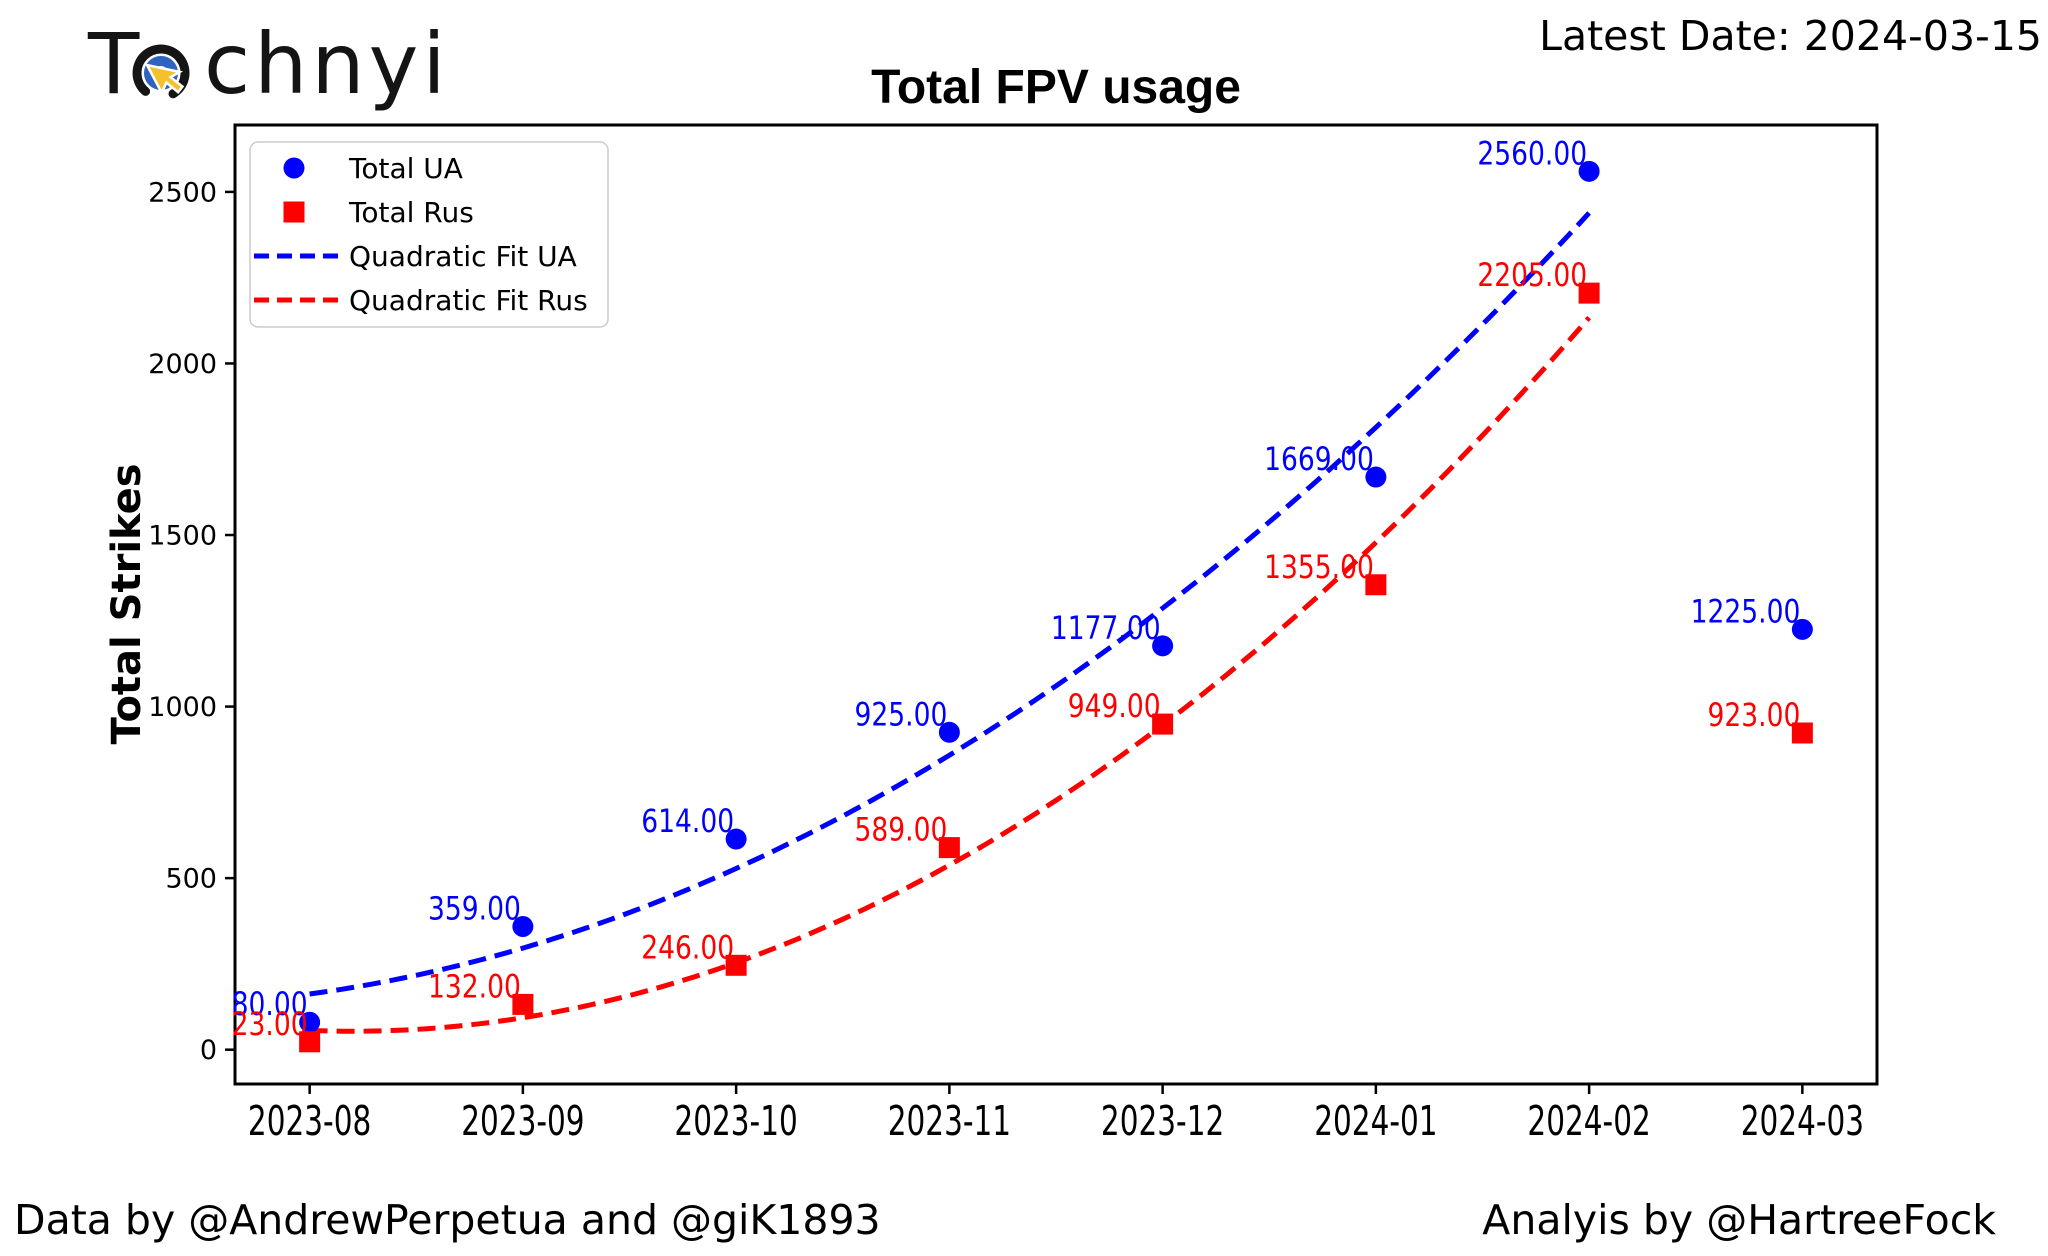 The height and width of the screenshot is (1256, 2048). Describe the element at coordinates (1588, 1121) in the screenshot. I see `x-tick-2024-02: 2024-02` at that location.